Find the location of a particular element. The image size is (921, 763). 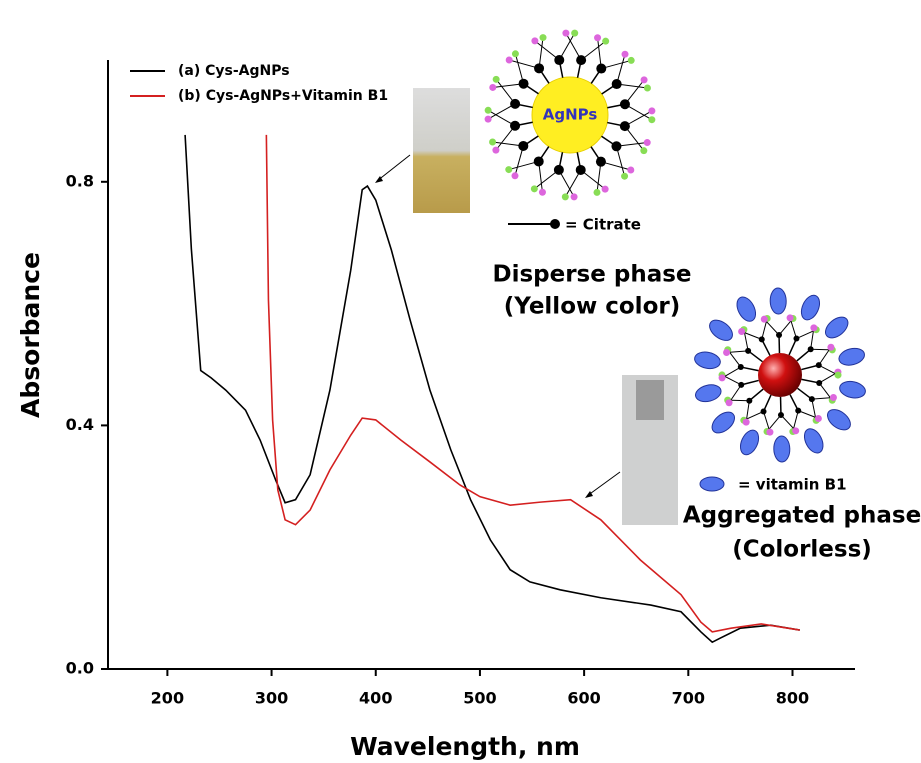

citrate-legend is located at coordinates (555, 224).